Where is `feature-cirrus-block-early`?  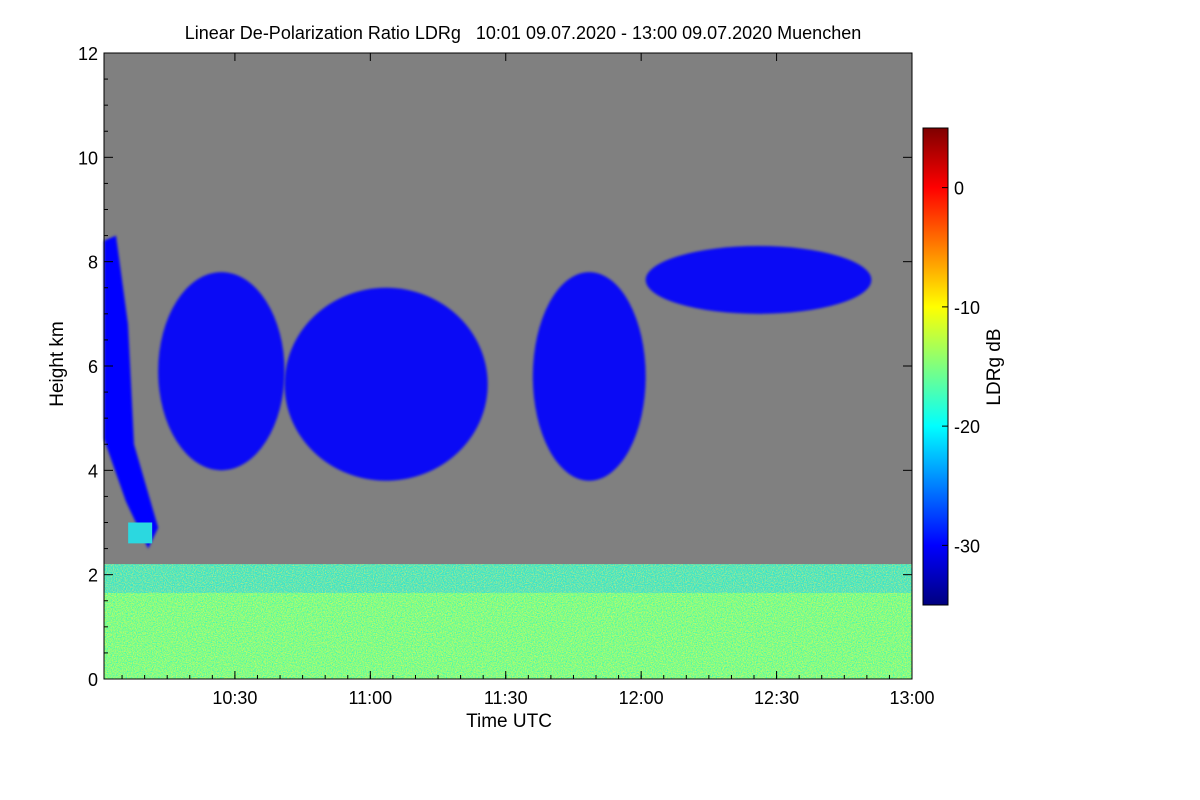
feature-cirrus-block-early is located at coordinates (221, 371).